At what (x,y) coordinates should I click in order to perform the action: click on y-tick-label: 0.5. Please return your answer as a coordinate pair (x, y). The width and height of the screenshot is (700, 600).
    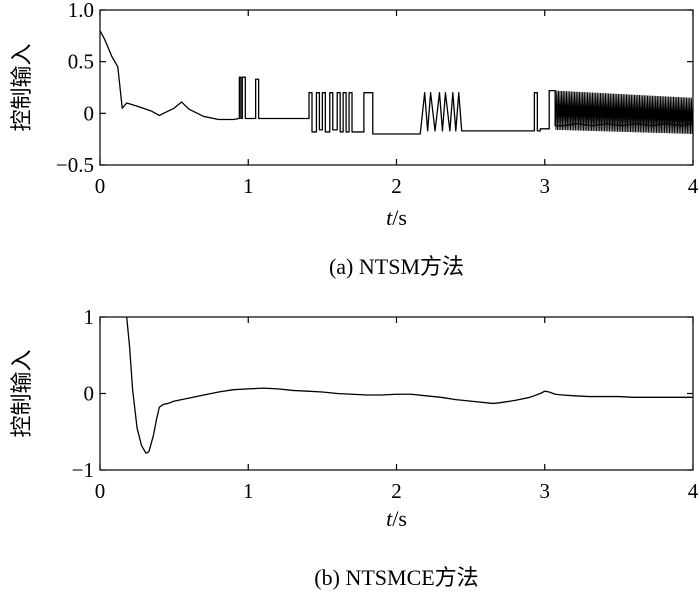
    Looking at the image, I should click on (81, 62).